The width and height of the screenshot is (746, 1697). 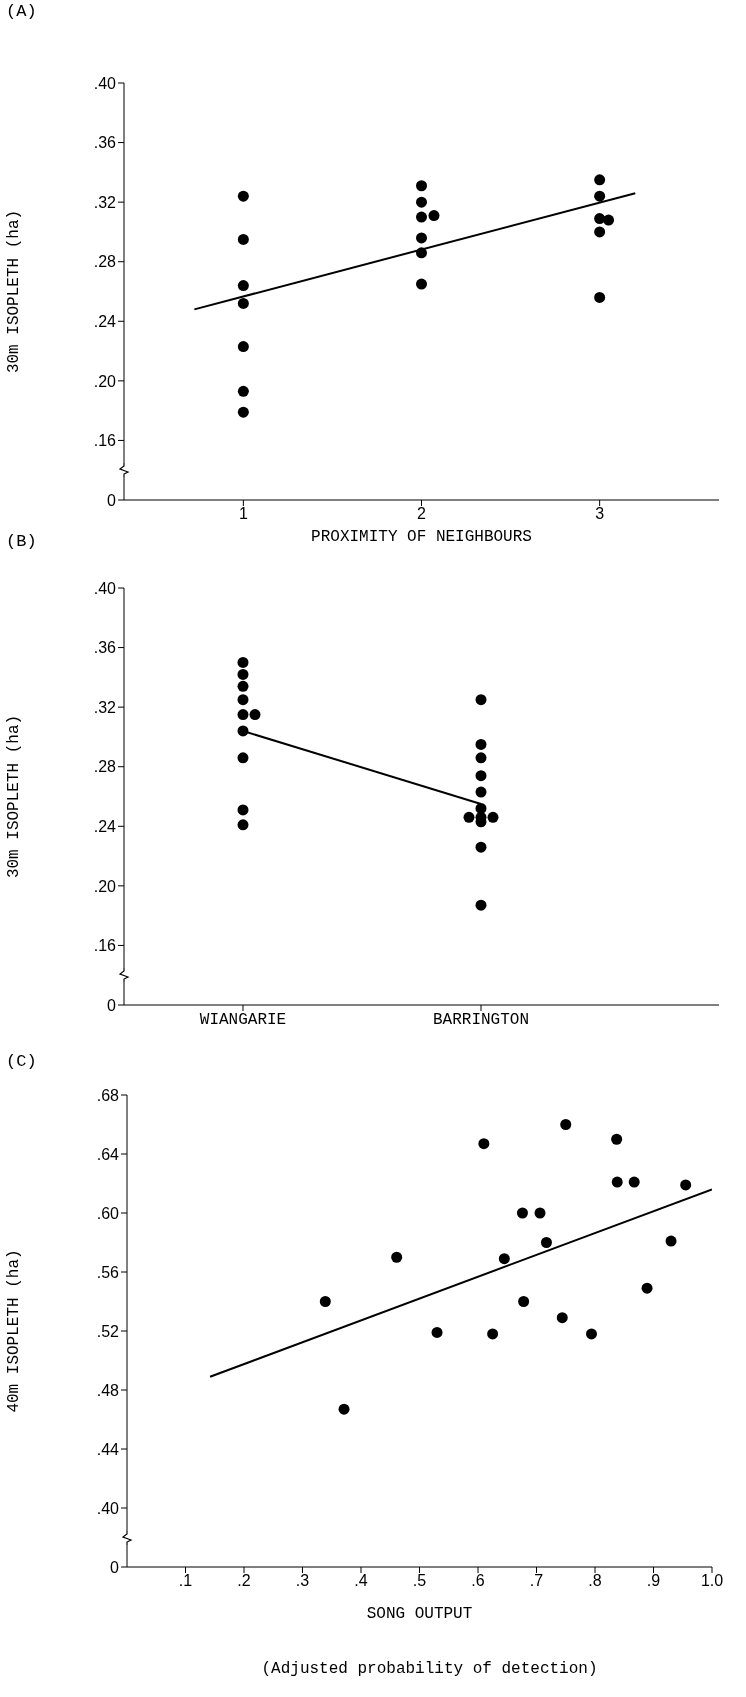 What do you see at coordinates (481, 1020) in the screenshot?
I see `x-tick-label: BARRINGTON` at bounding box center [481, 1020].